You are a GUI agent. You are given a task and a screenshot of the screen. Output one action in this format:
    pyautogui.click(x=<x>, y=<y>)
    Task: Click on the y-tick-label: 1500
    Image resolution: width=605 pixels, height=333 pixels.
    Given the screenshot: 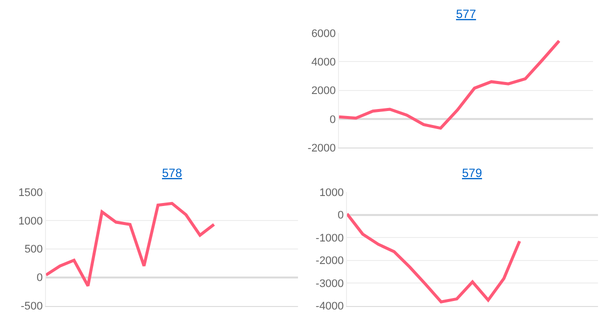 What is the action you would take?
    pyautogui.click(x=30, y=192)
    